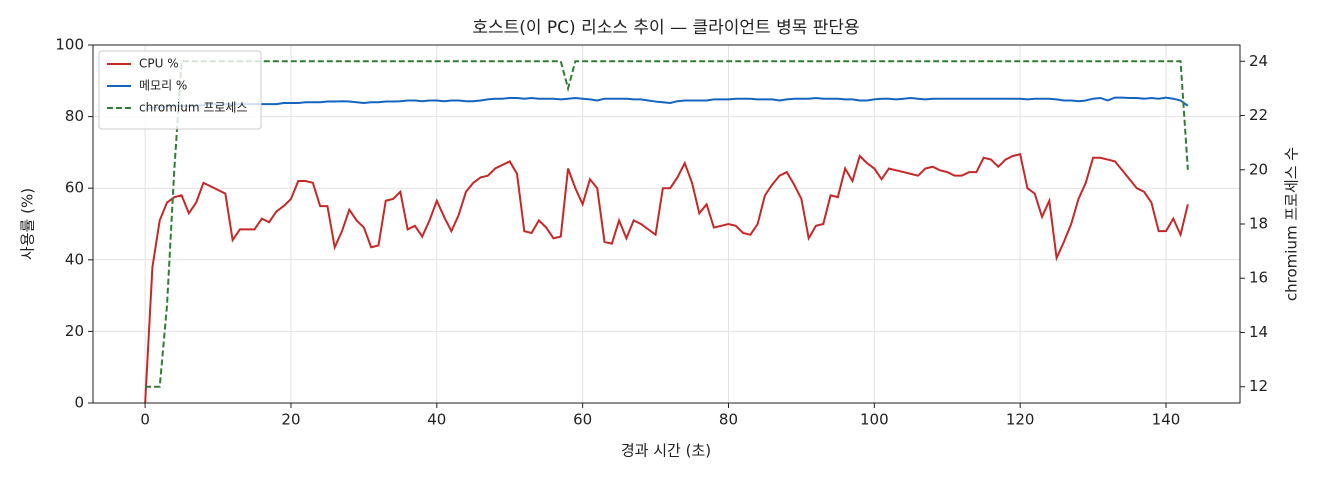 The width and height of the screenshot is (1320, 480). I want to click on x-tick-label: 60, so click(582, 420).